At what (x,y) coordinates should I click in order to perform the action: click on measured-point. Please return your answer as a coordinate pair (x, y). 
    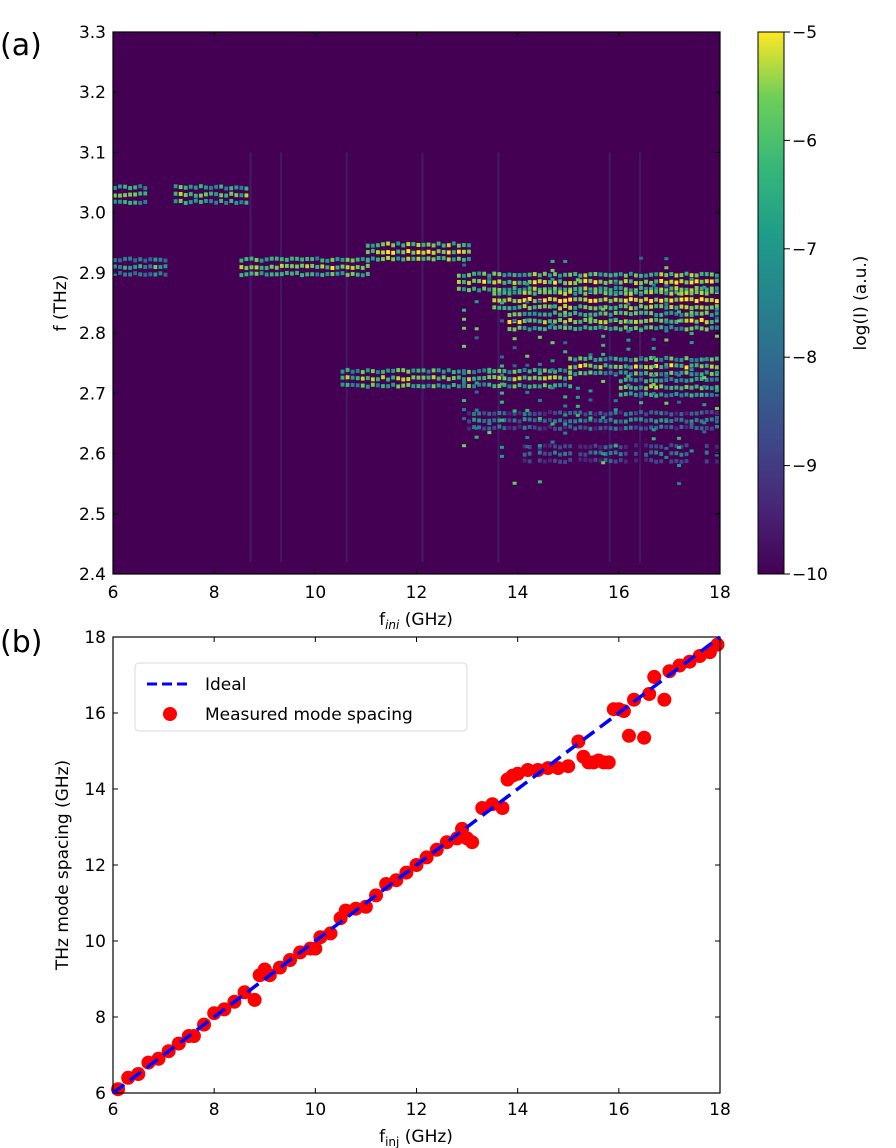
    Looking at the image, I should click on (664, 699).